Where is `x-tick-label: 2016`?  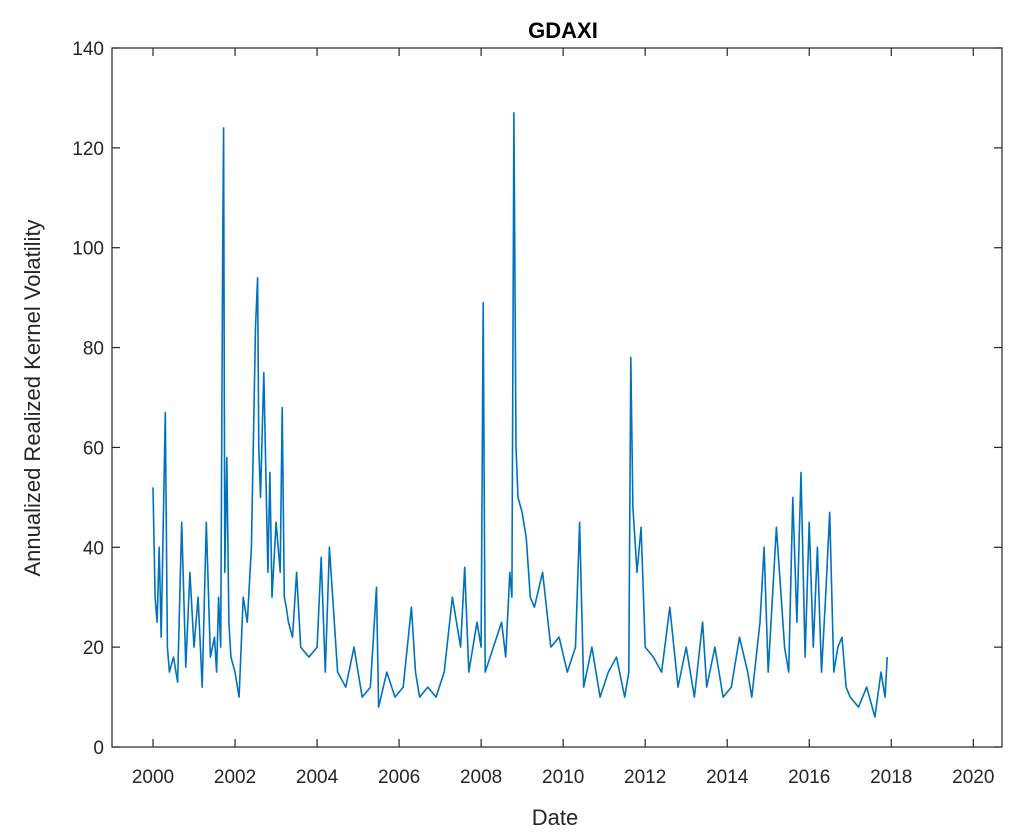 x-tick-label: 2016 is located at coordinates (809, 777).